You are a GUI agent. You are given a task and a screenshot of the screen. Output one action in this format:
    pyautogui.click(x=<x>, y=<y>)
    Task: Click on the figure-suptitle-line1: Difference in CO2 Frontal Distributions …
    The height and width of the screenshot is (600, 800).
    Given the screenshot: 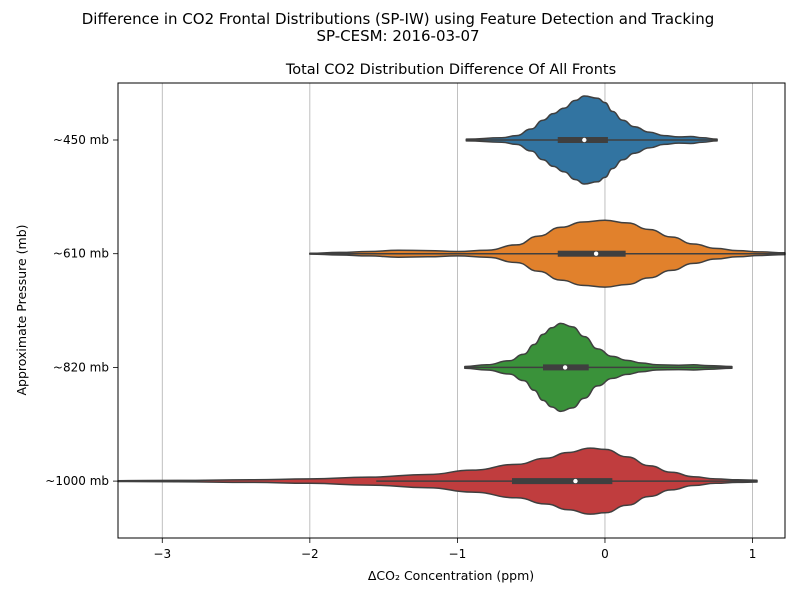 What is the action you would take?
    pyautogui.click(x=398, y=19)
    